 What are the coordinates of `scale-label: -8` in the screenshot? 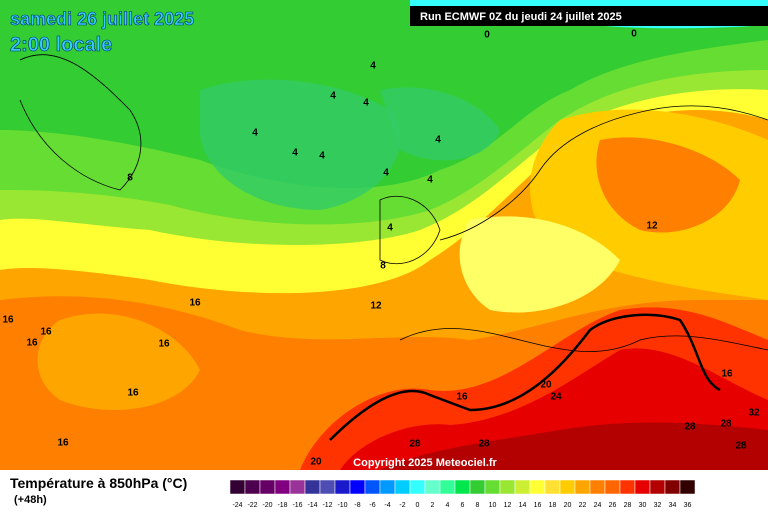 It's located at (357, 505).